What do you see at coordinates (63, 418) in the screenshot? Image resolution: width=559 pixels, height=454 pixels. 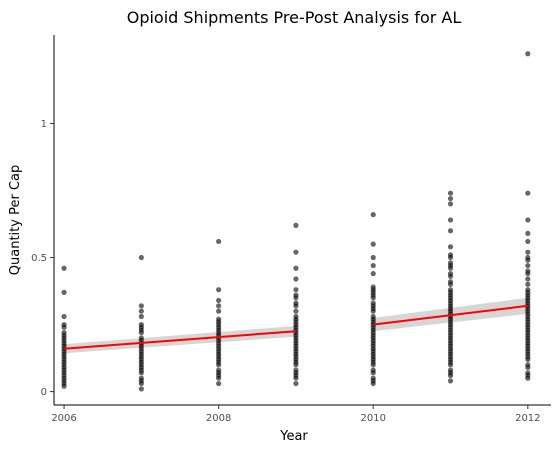 I see `x-tick-label: 2006` at bounding box center [63, 418].